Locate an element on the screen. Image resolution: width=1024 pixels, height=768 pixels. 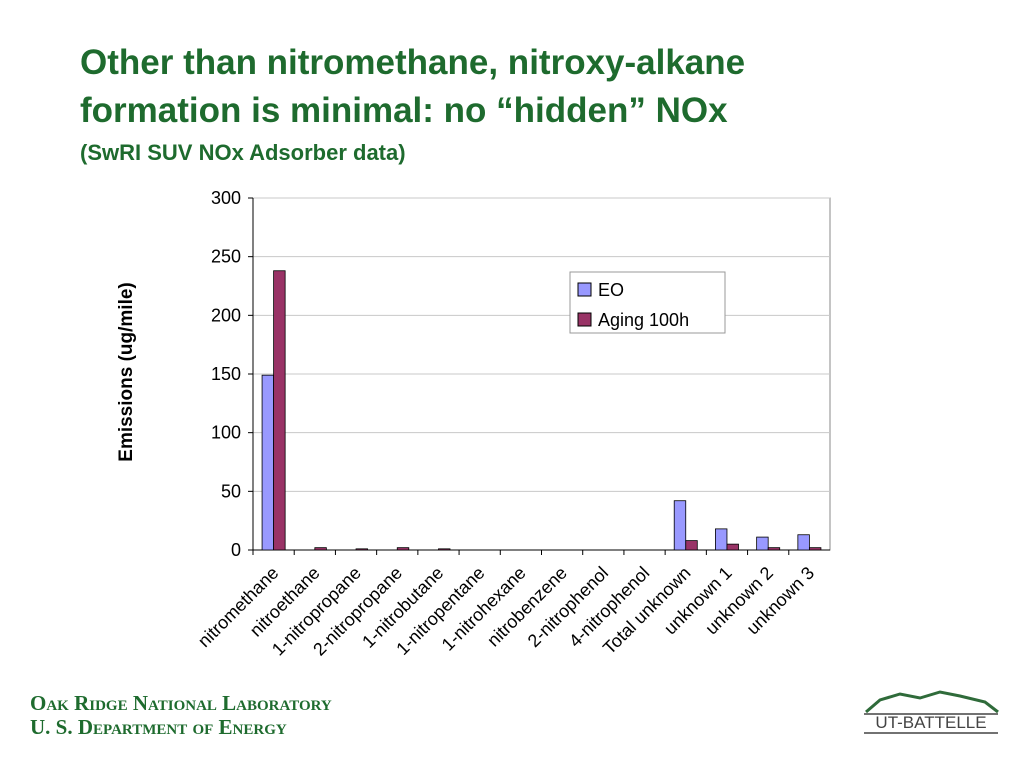
footer-lab: Oak Ridge National Laboratory is located at coordinates (181, 703).